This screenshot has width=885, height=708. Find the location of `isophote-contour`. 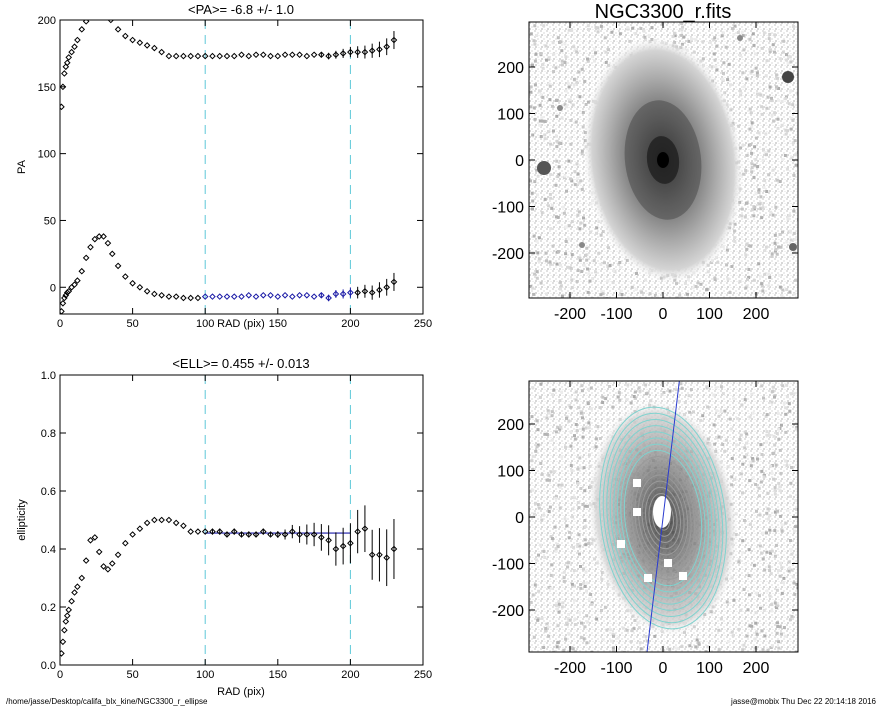

isophote-contour is located at coordinates (663, 518).